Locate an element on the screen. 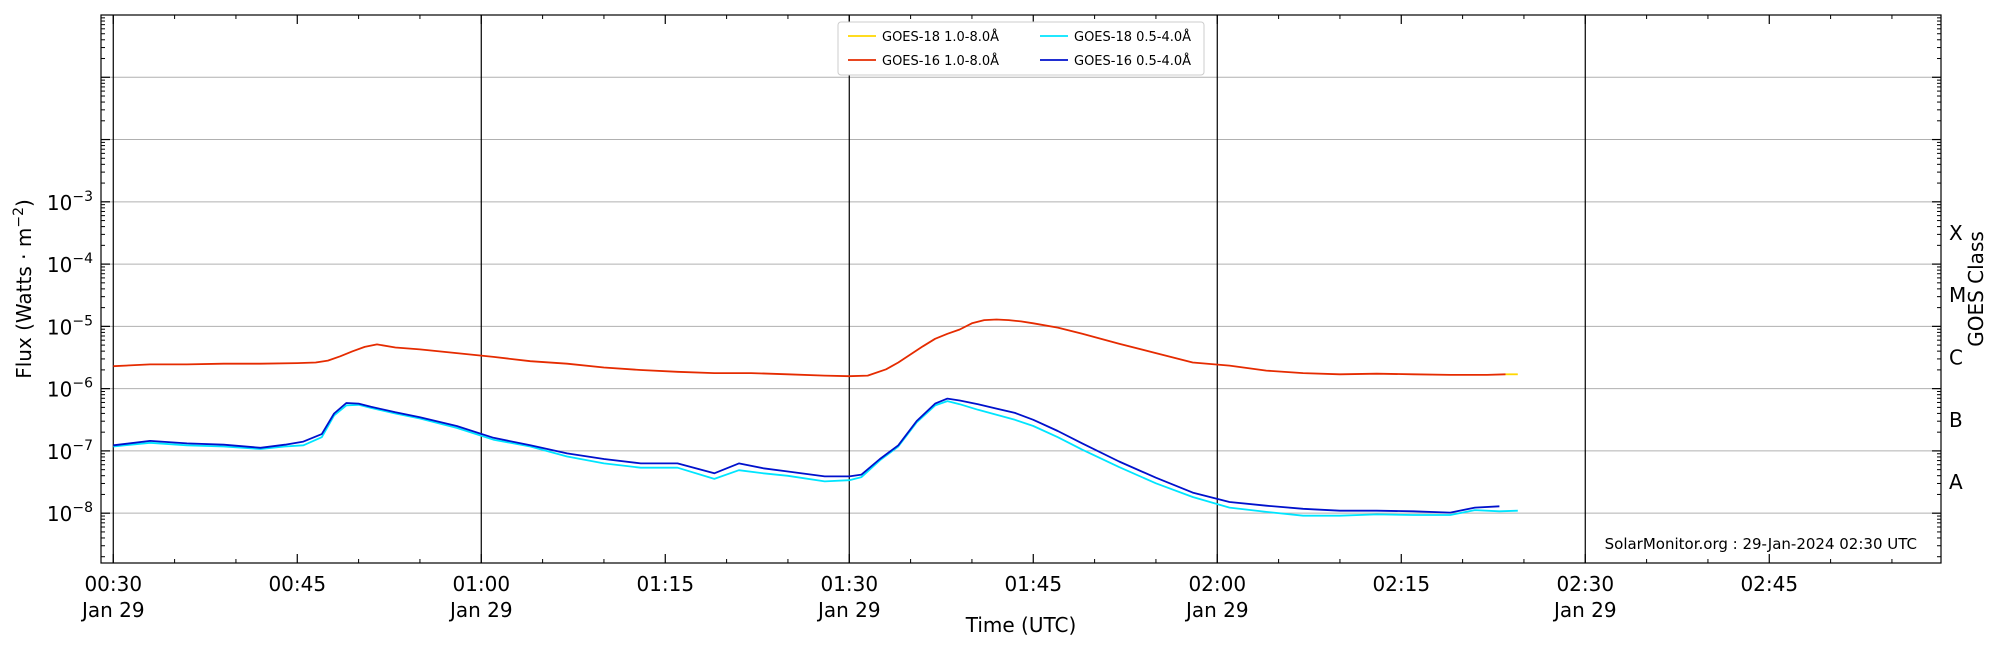 This screenshot has width=2000, height=650. goes-class-axis-title: GOES Class is located at coordinates (1976, 289).